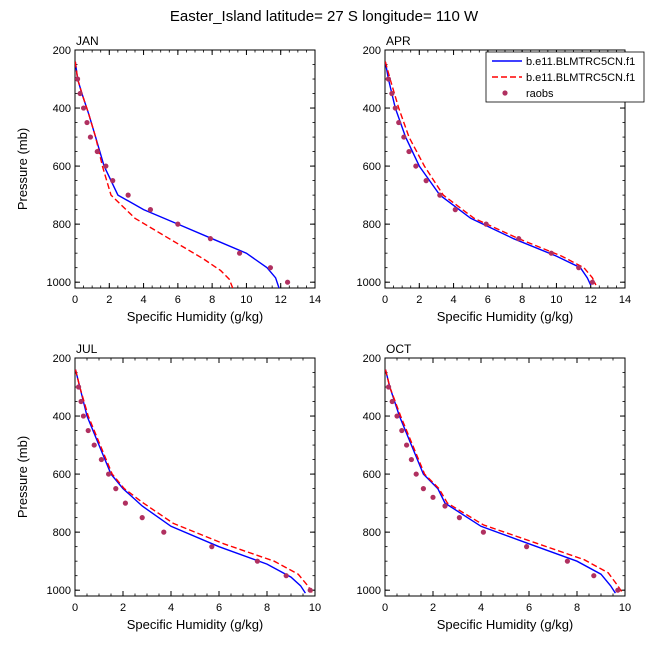 The image size is (648, 649). I want to click on panel-label: JAN, so click(87, 41).